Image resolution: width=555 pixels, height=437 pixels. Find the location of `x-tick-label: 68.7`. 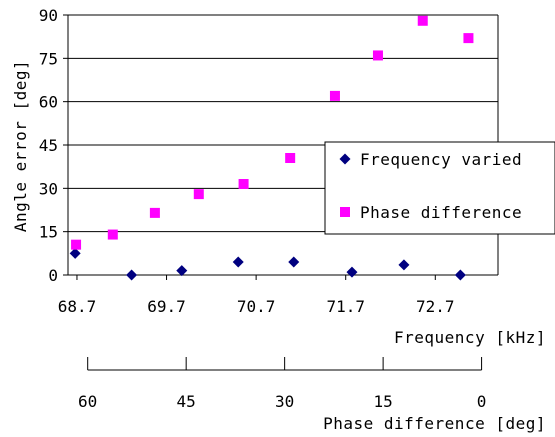

x-tick-label: 68.7 is located at coordinates (77, 306).